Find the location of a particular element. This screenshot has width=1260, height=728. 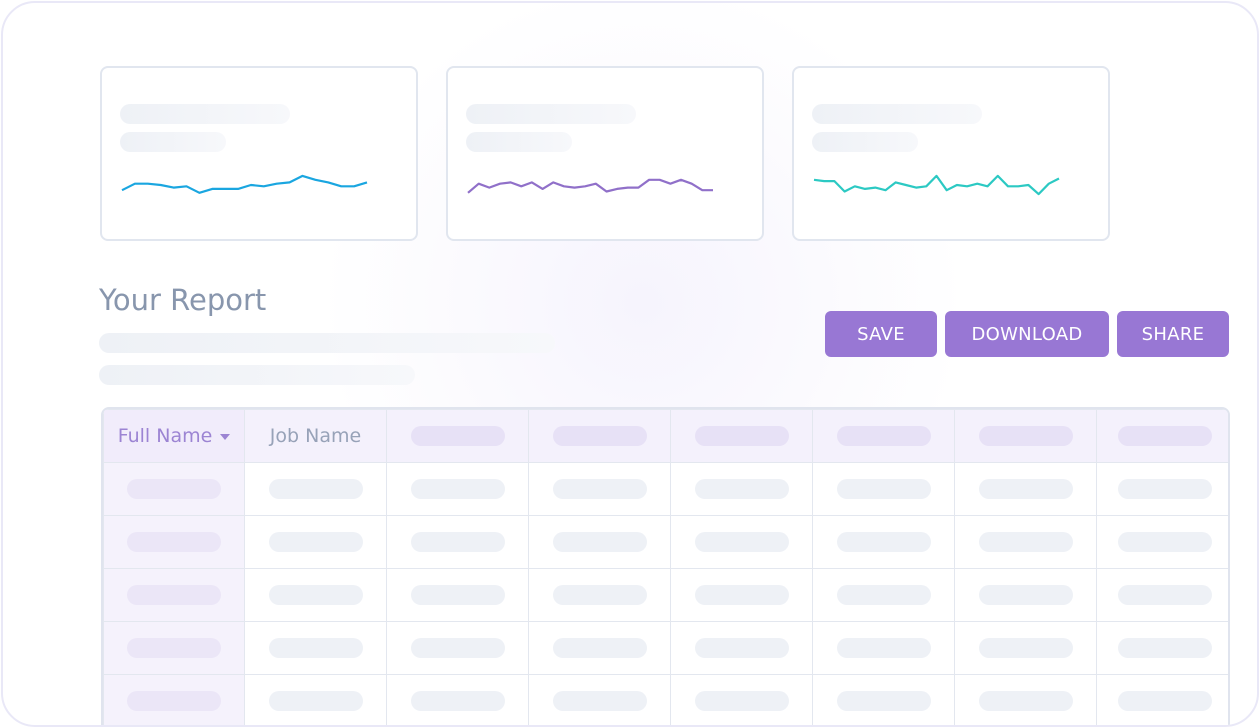

save-button: SAVE is located at coordinates (881, 334).